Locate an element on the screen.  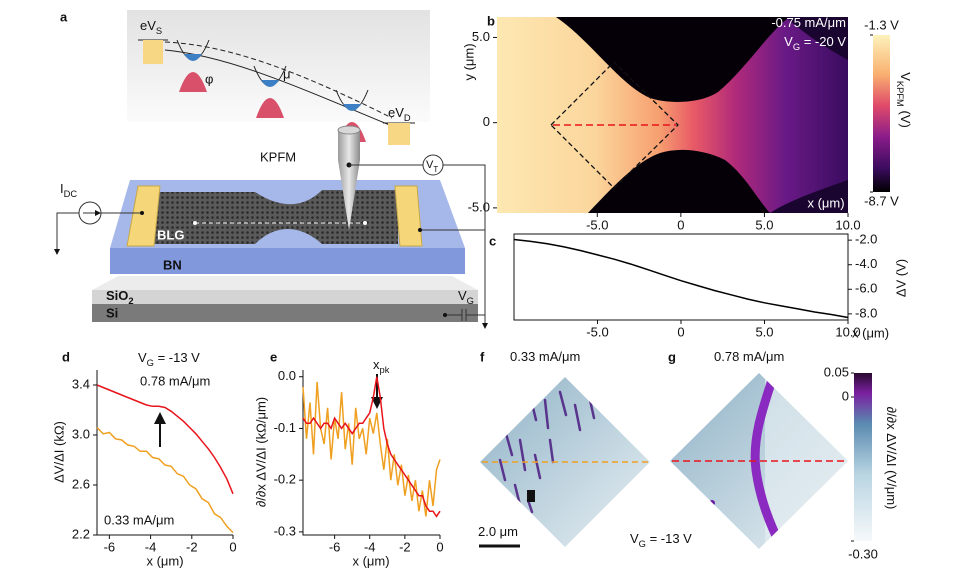
y-tick-label: -4.0 is located at coordinates (866, 263).